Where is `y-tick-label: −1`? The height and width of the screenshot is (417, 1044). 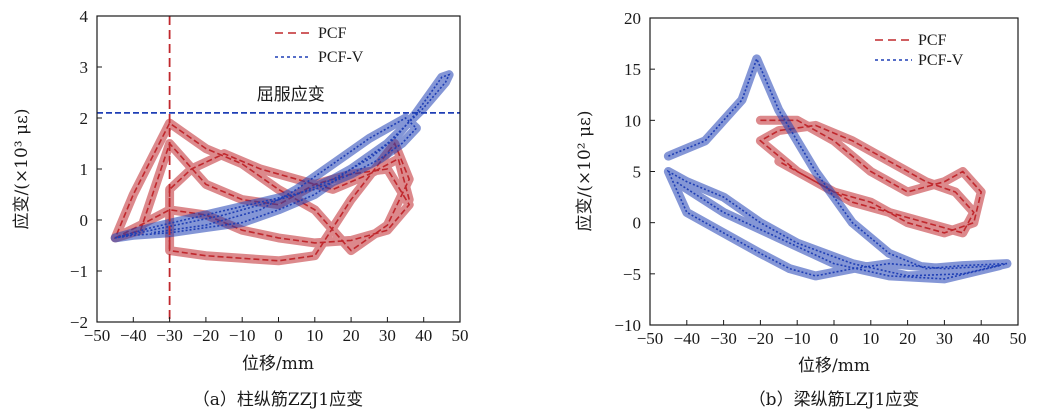
y-tick-label: −1 is located at coordinates (79, 271).